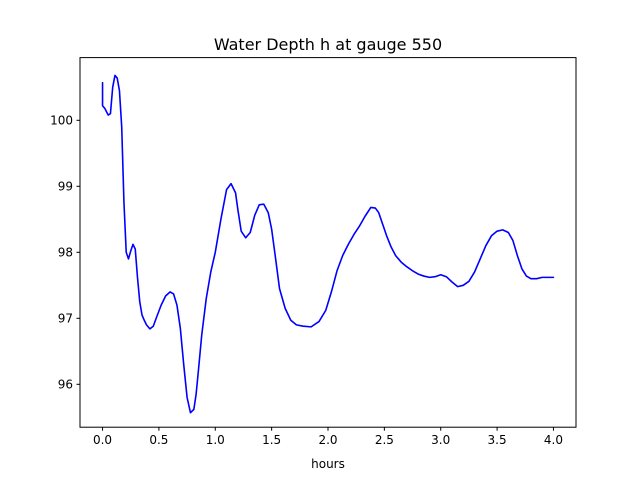  What do you see at coordinates (61, 121) in the screenshot?
I see `y-tick-label: 100` at bounding box center [61, 121].